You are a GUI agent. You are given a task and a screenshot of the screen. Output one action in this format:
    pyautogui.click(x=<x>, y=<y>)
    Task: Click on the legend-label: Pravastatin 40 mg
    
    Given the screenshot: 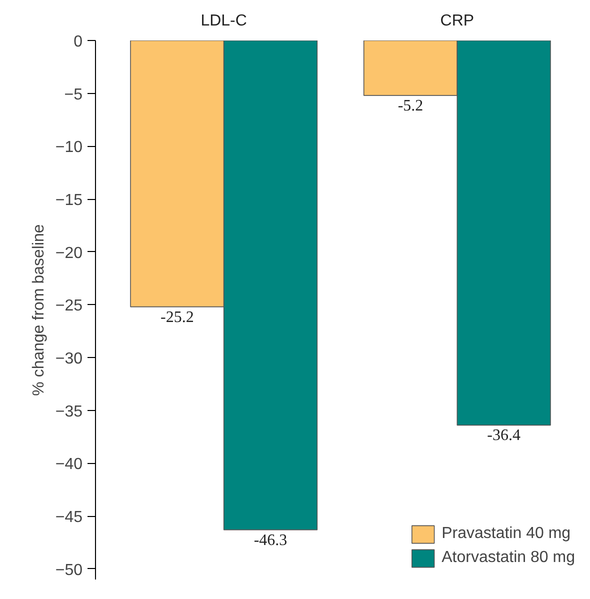 What is the action you would take?
    pyautogui.click(x=506, y=534)
    